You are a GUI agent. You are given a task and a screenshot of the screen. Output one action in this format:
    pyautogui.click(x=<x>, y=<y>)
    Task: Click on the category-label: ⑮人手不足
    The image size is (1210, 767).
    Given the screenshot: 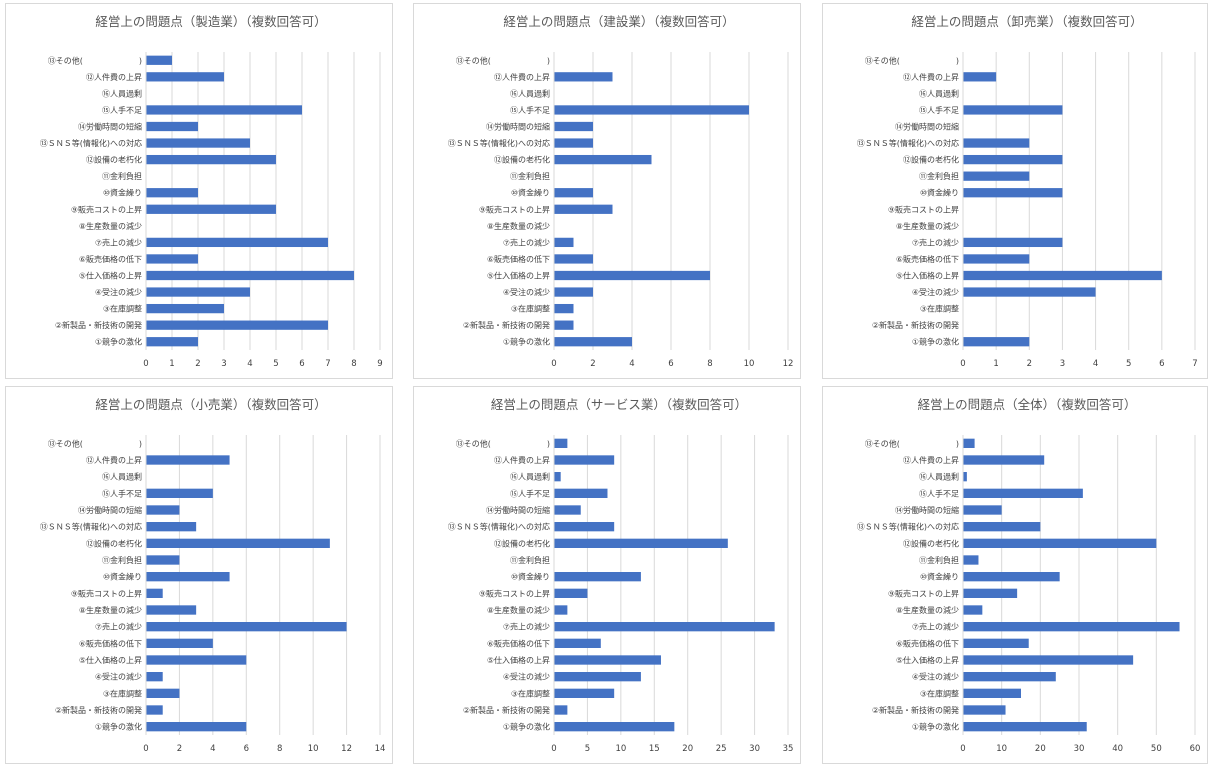 What is the action you would take?
    pyautogui.click(x=939, y=110)
    